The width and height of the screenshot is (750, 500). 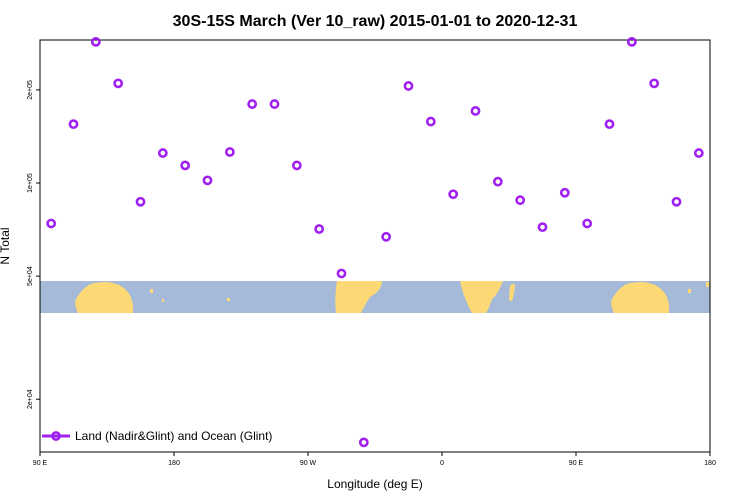 What do you see at coordinates (308, 463) in the screenshot?
I see `x-tick-label: 90 W` at bounding box center [308, 463].